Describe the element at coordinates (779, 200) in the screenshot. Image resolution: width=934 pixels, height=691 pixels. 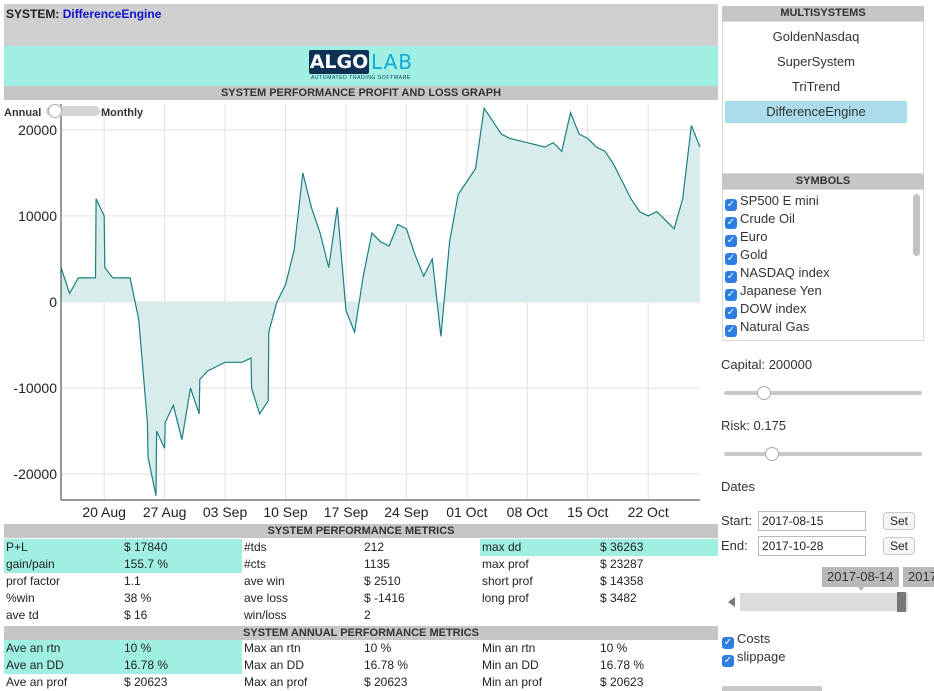
I see `symbol-label: SP500 E mini` at that location.